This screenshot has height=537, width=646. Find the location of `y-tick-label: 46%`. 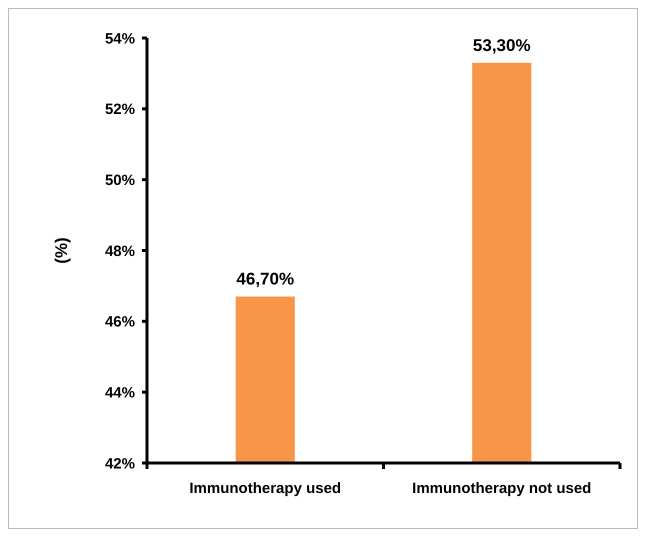

y-tick-label: 46% is located at coordinates (119, 322).